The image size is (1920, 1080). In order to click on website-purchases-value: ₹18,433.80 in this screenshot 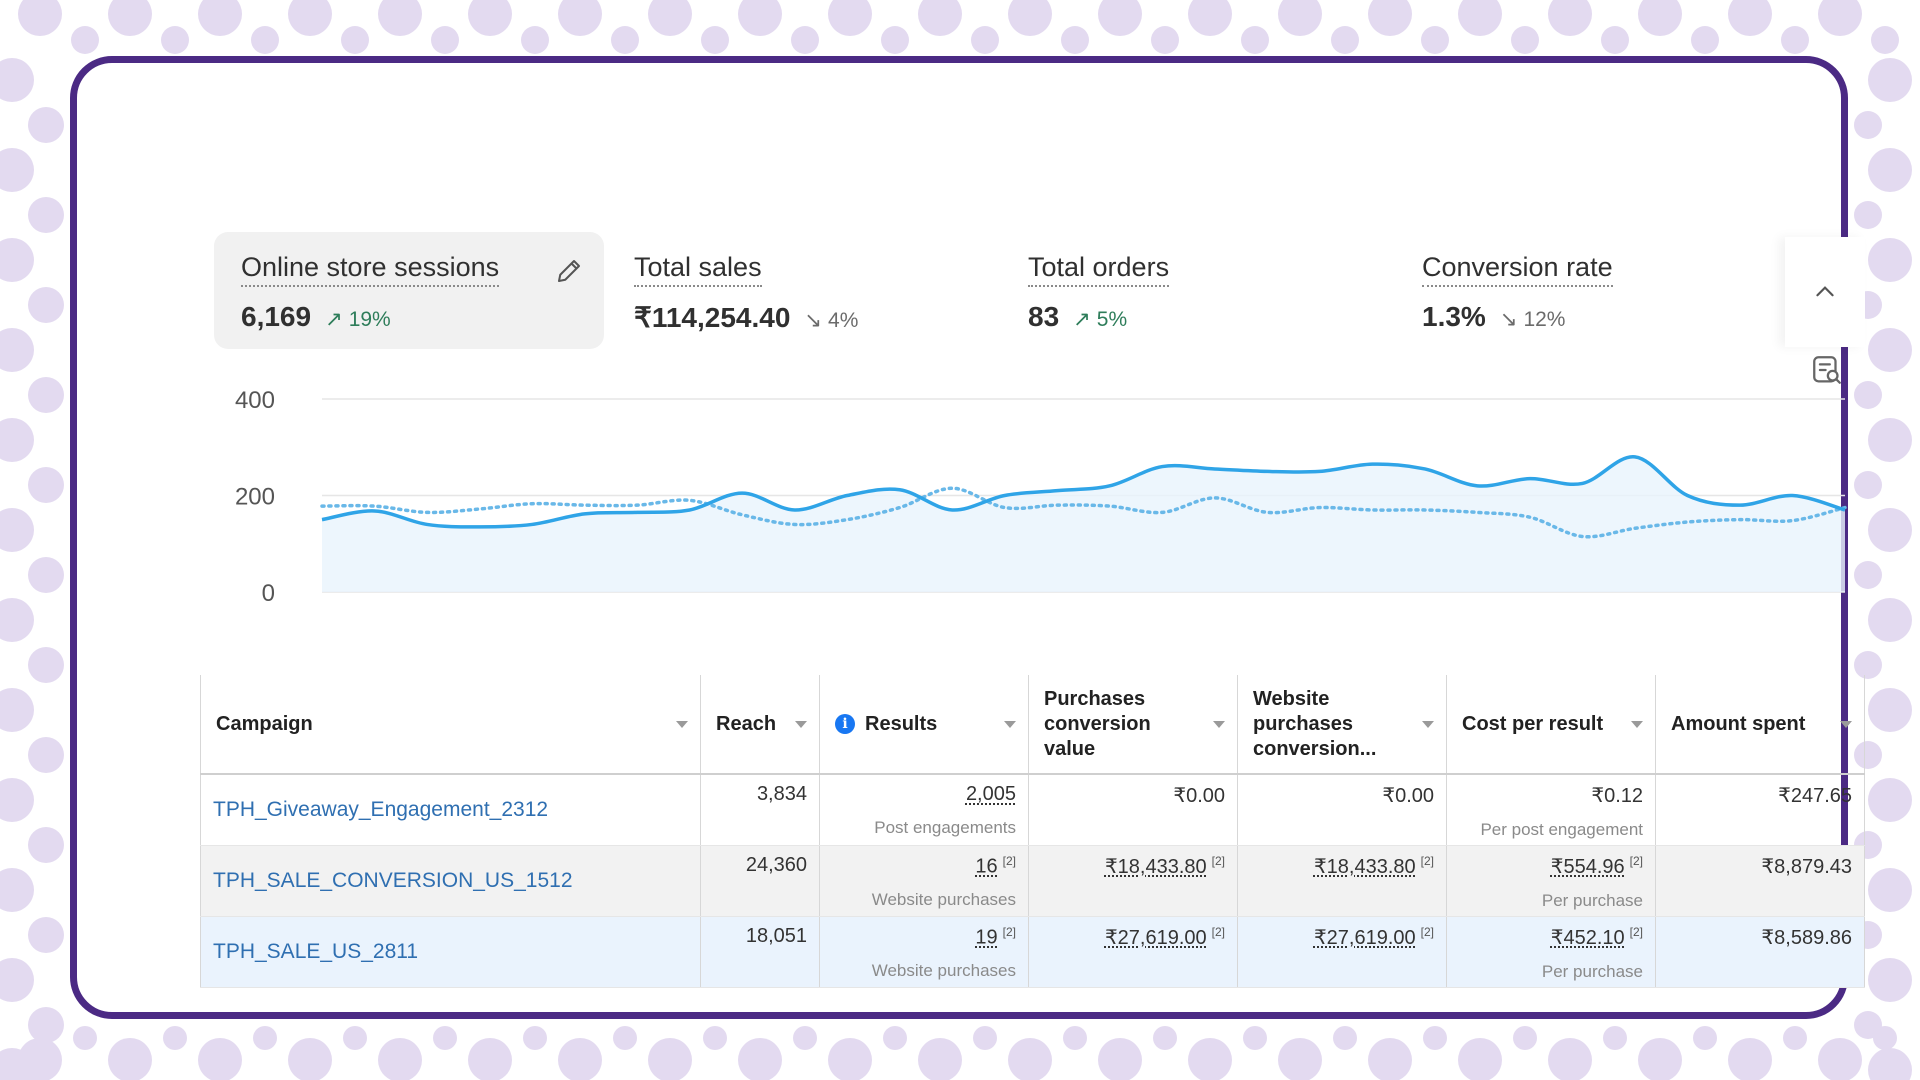, I will do `click(1364, 866)`.